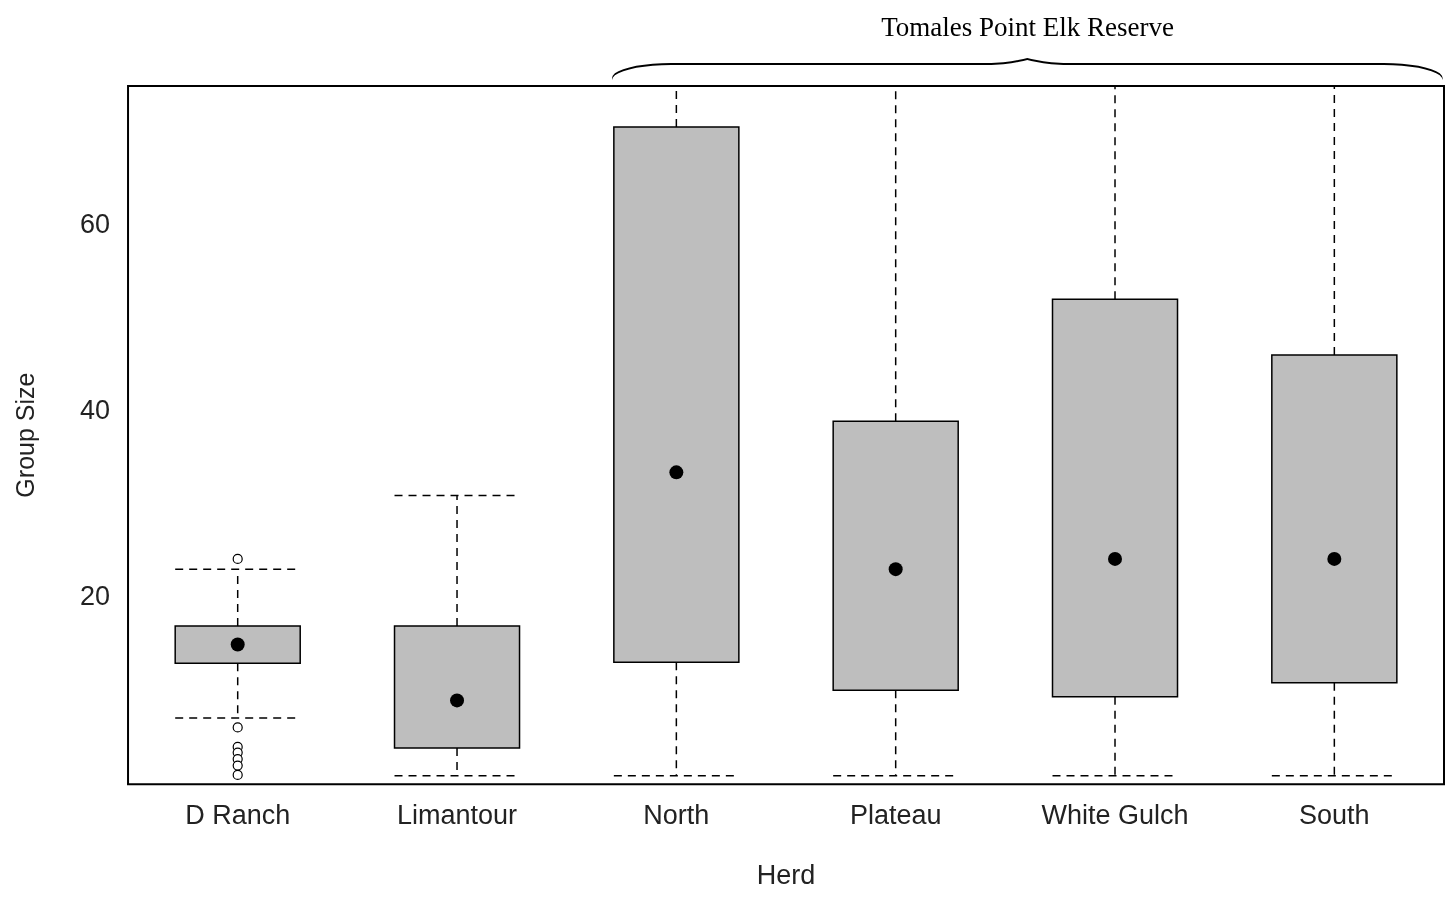 This screenshot has width=1456, height=897. I want to click on x-tick-label: Limantour, so click(457, 814).